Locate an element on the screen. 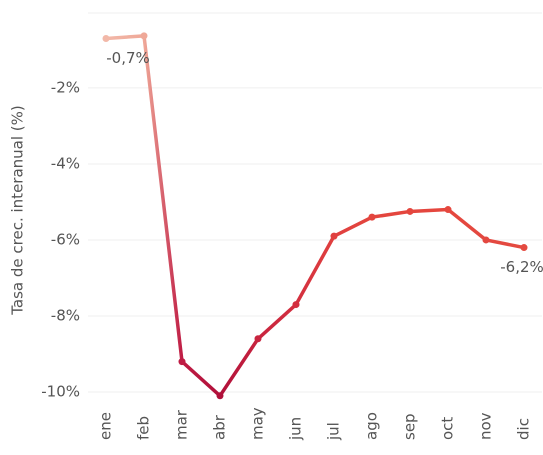 The height and width of the screenshot is (455, 543). x-tick-label: oct is located at coordinates (448, 428).